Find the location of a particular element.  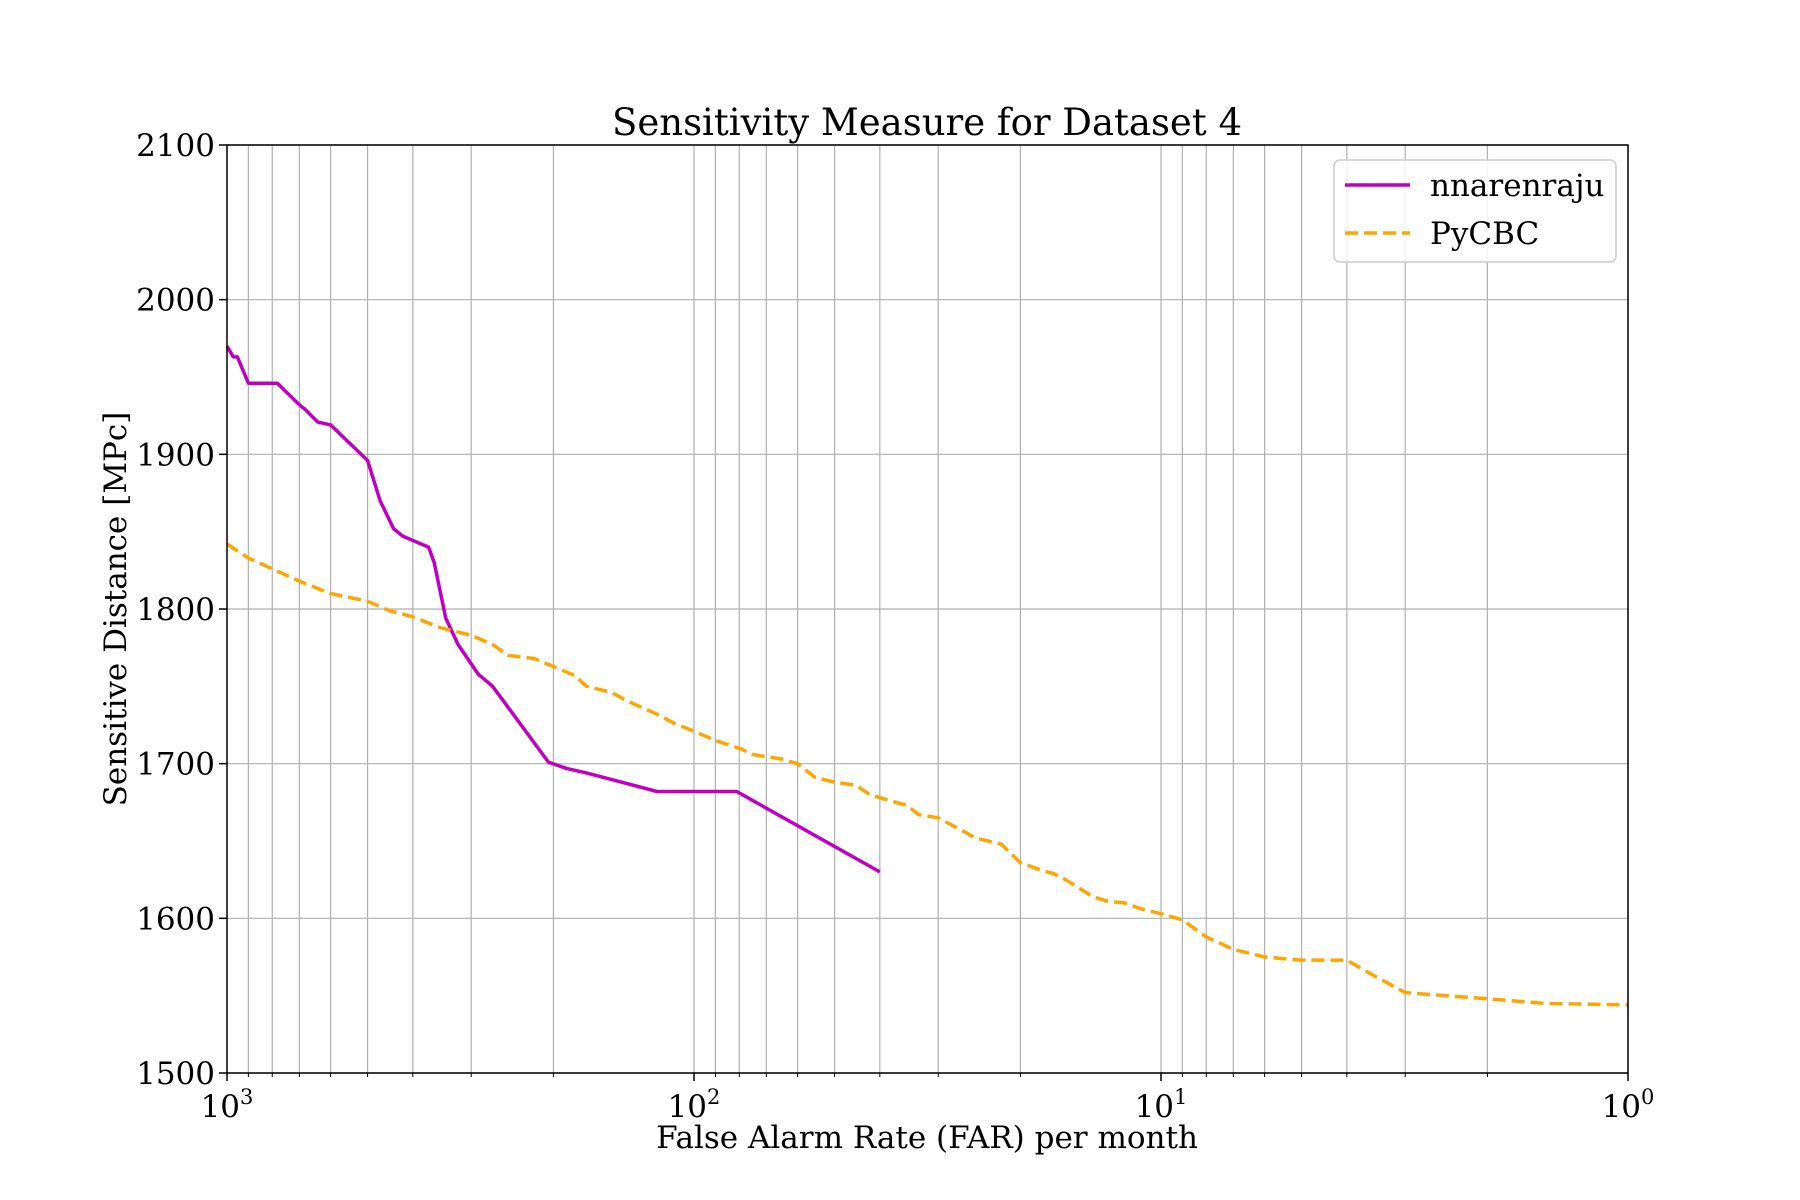

chart-title: Sensitivity Measure for Dataset 4 is located at coordinates (927, 122).